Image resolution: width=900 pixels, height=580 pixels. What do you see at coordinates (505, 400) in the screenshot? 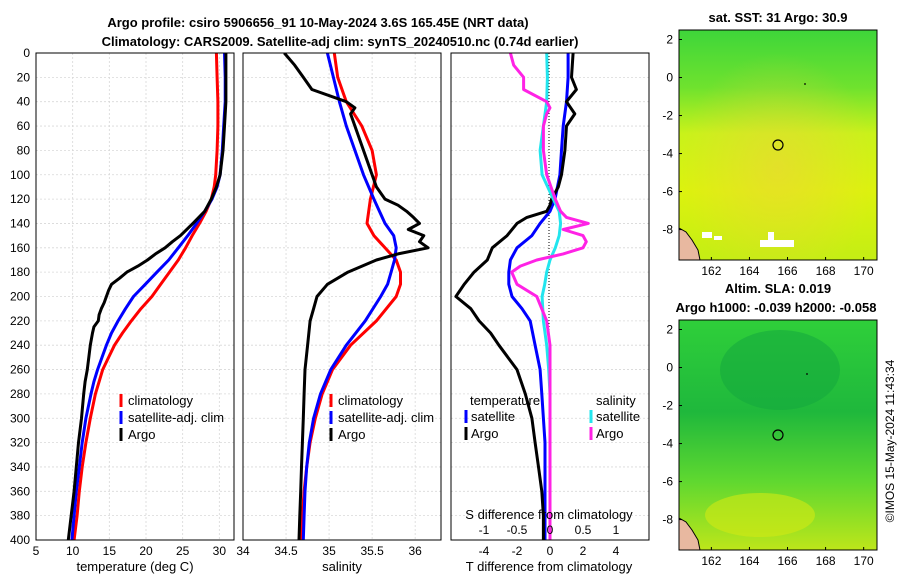
I see `legend-title-temperature: temperature` at bounding box center [505, 400].